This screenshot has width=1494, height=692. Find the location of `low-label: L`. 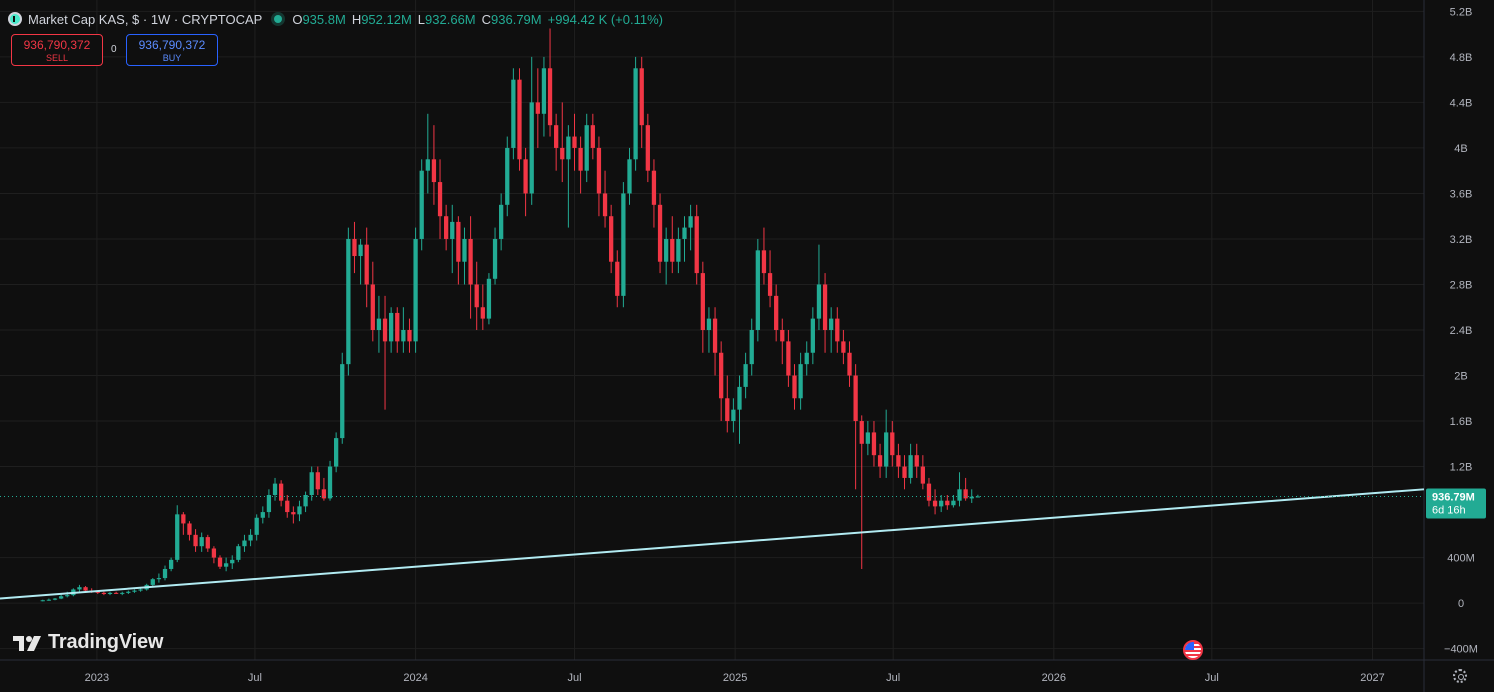

low-label: L is located at coordinates (421, 19).